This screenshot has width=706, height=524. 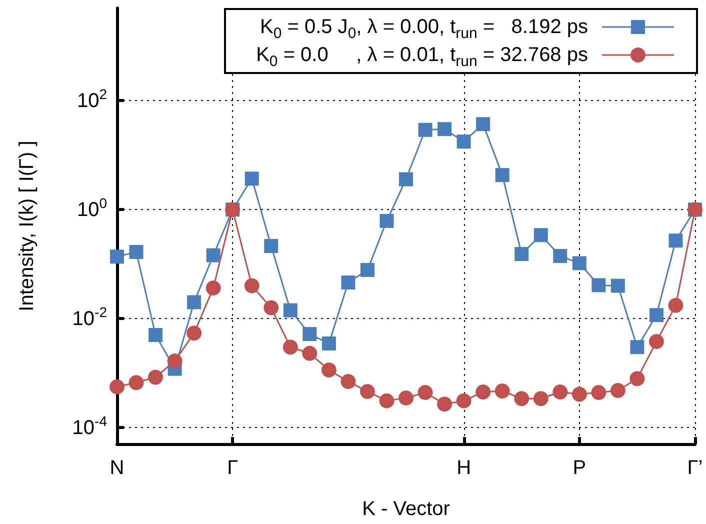 I want to click on x-tick-label: Γ’, so click(x=695, y=468).